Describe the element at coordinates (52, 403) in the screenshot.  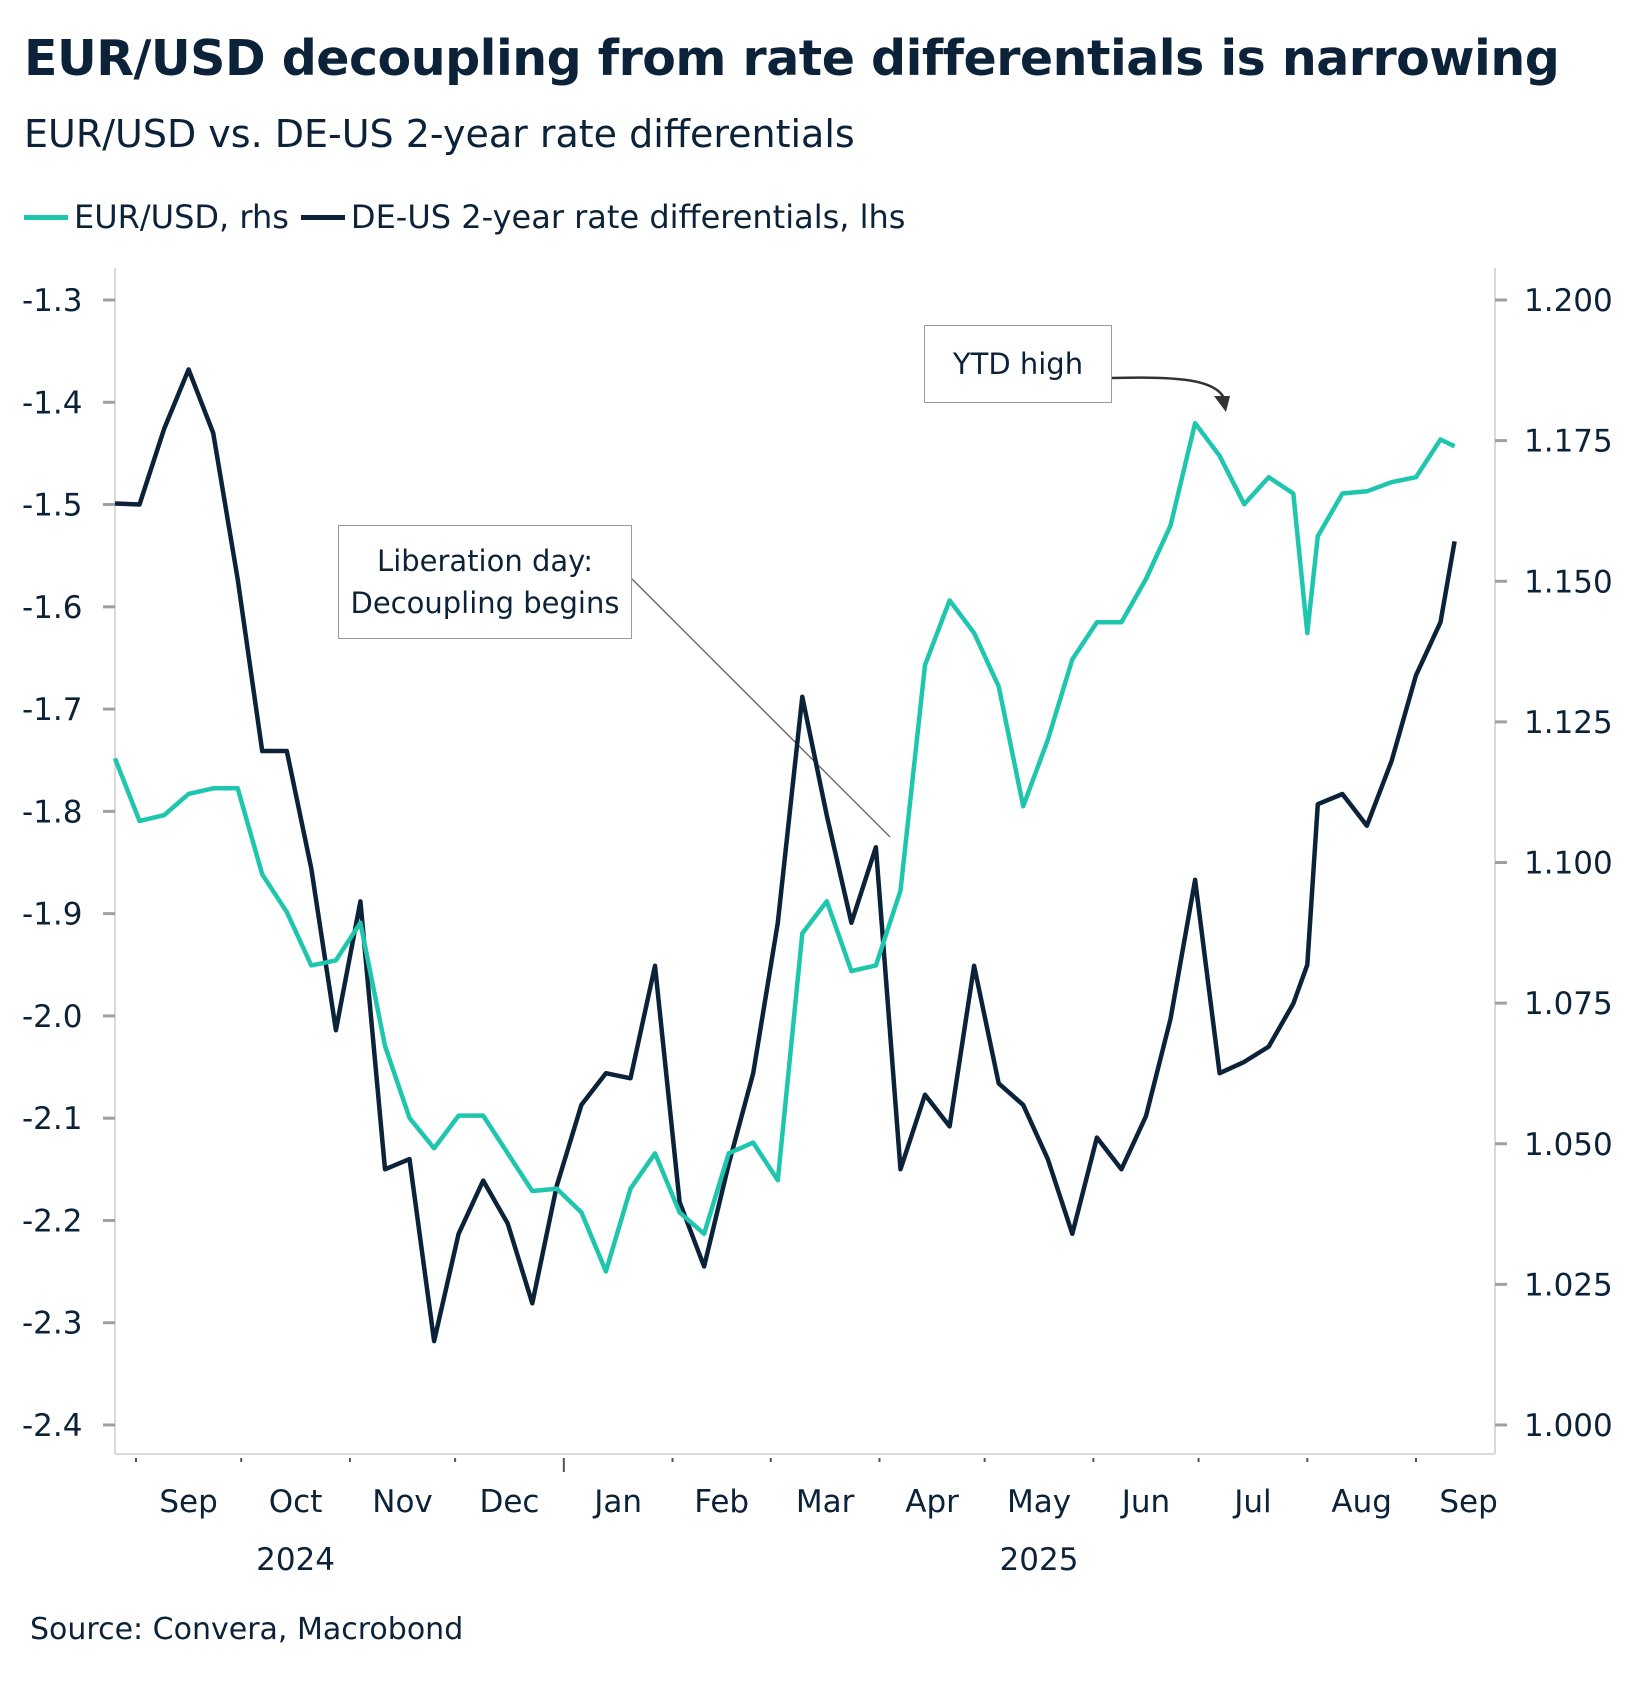
I see `y-left-tick-label: -1.4` at that location.